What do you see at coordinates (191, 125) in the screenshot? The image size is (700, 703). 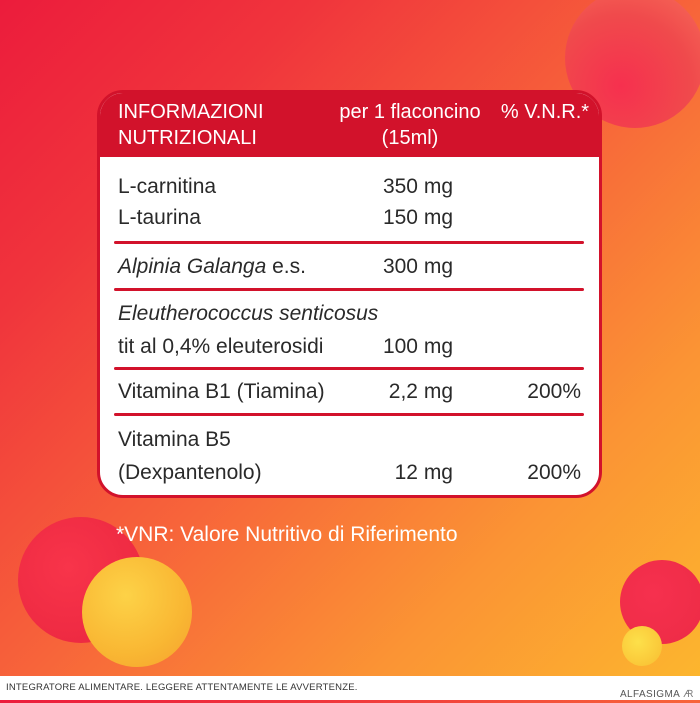 I see `header-info-column: INFORMAZIONI NUTRIZIONALI` at bounding box center [191, 125].